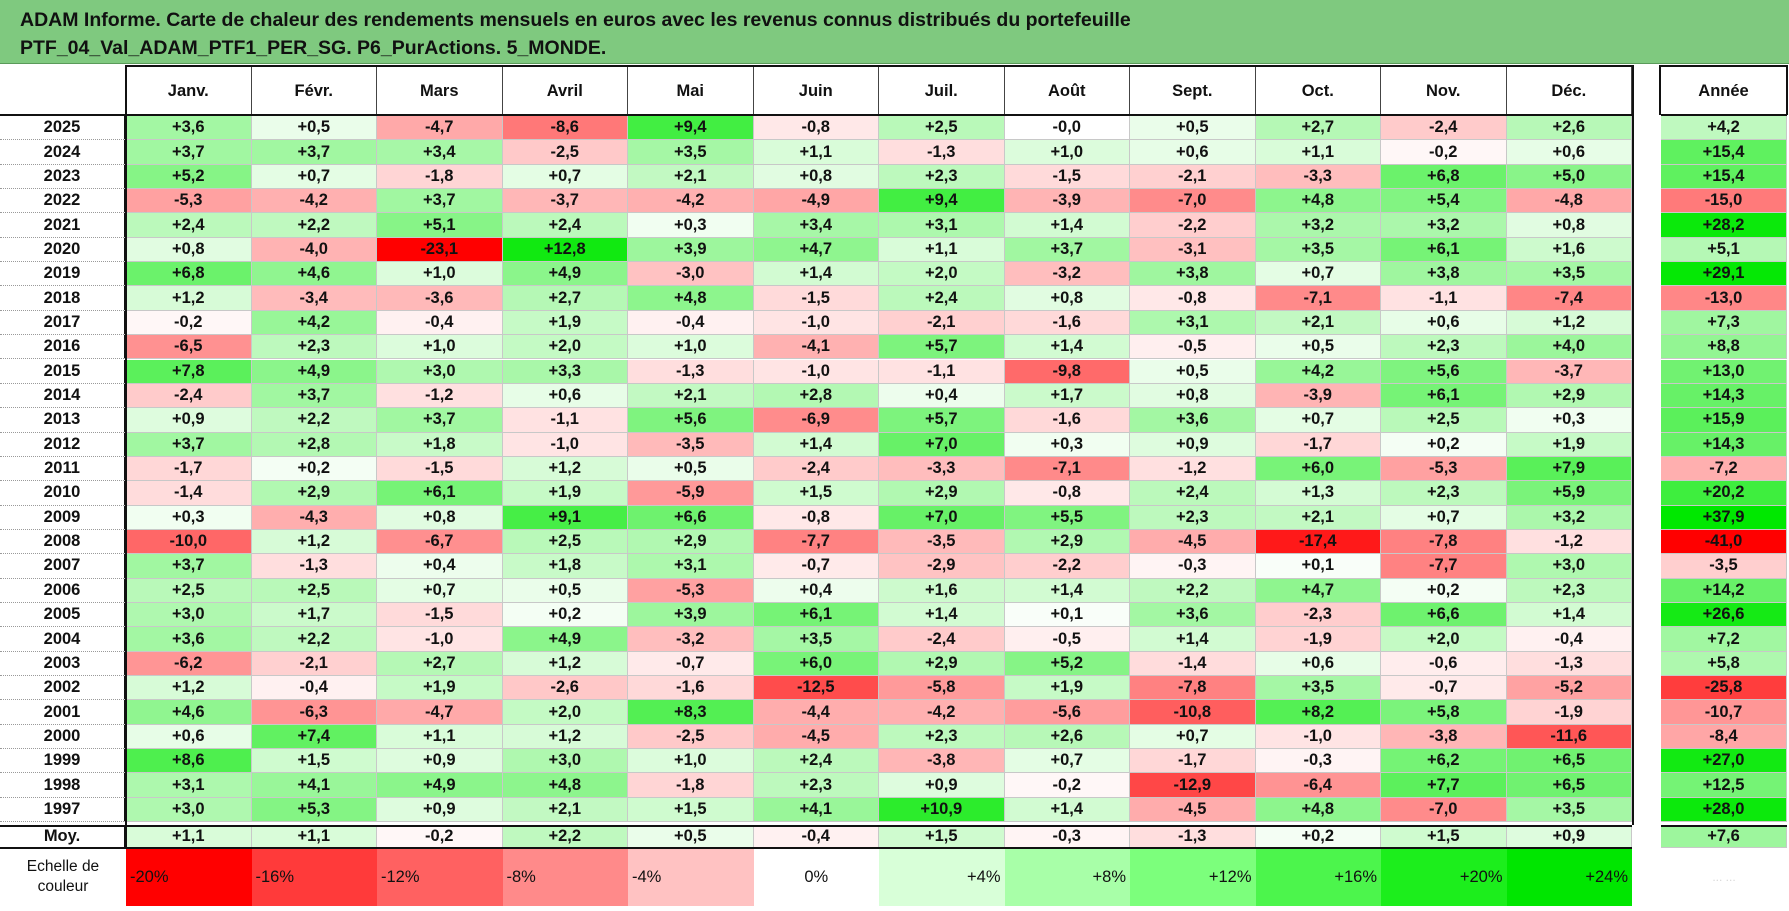 The image size is (1789, 911). What do you see at coordinates (440, 323) in the screenshot?
I see `heatmap-cell: -0,4` at bounding box center [440, 323].